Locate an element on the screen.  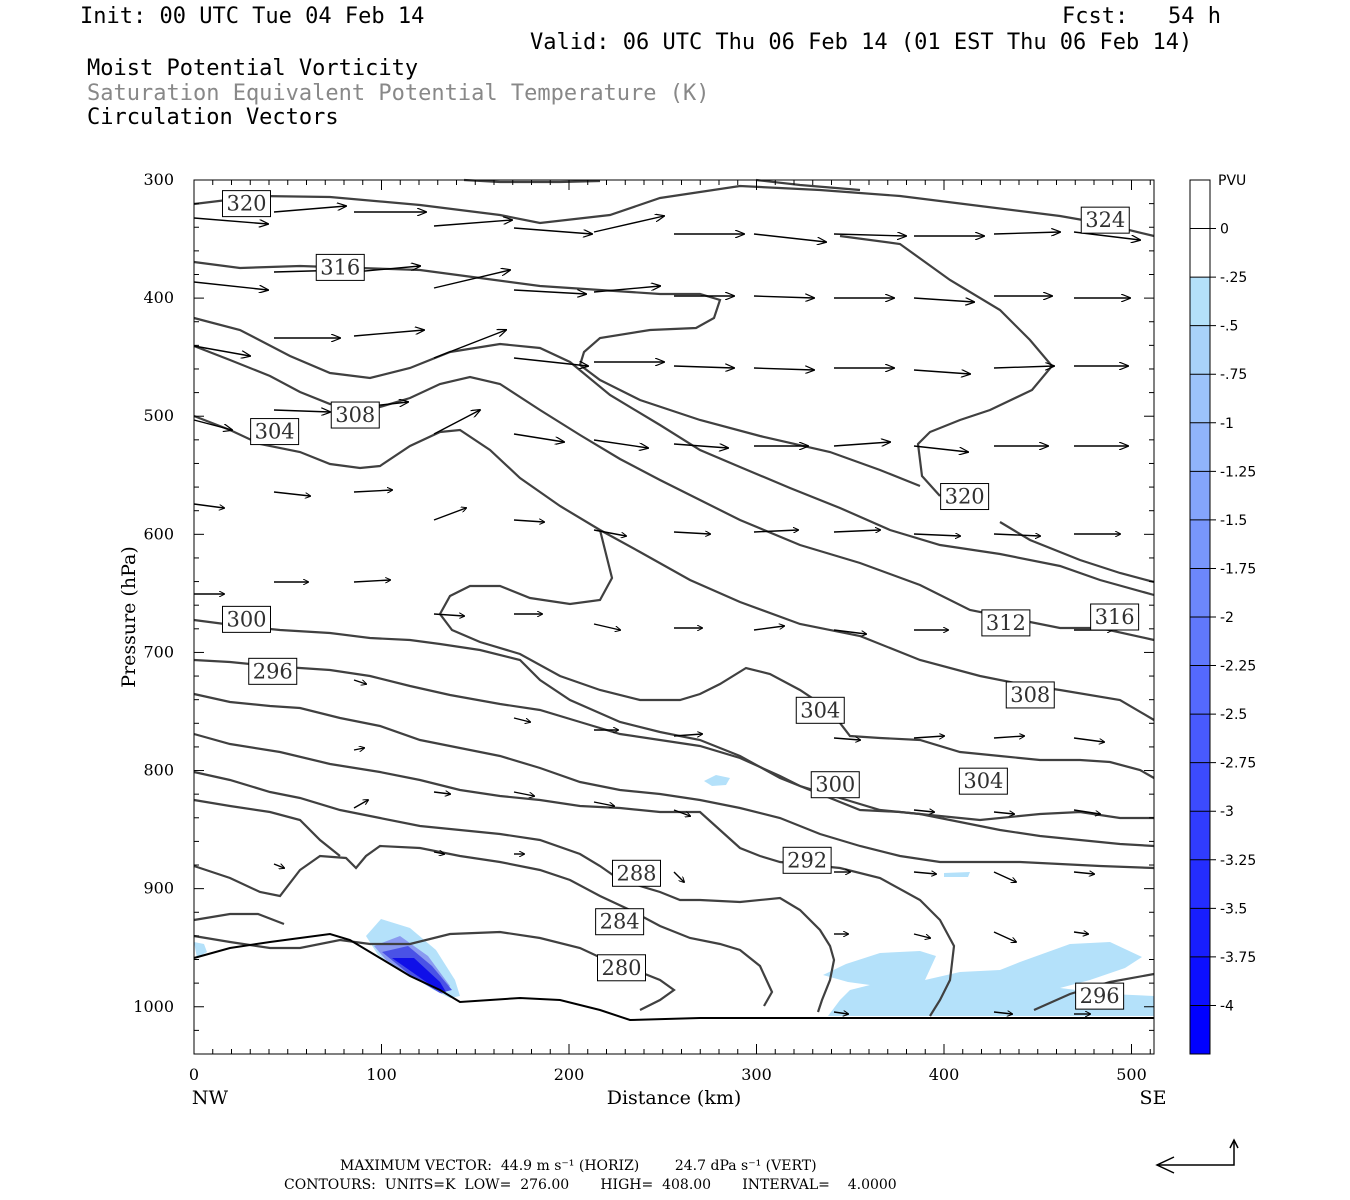
contour-label: 308 is located at coordinates (1030, 695).